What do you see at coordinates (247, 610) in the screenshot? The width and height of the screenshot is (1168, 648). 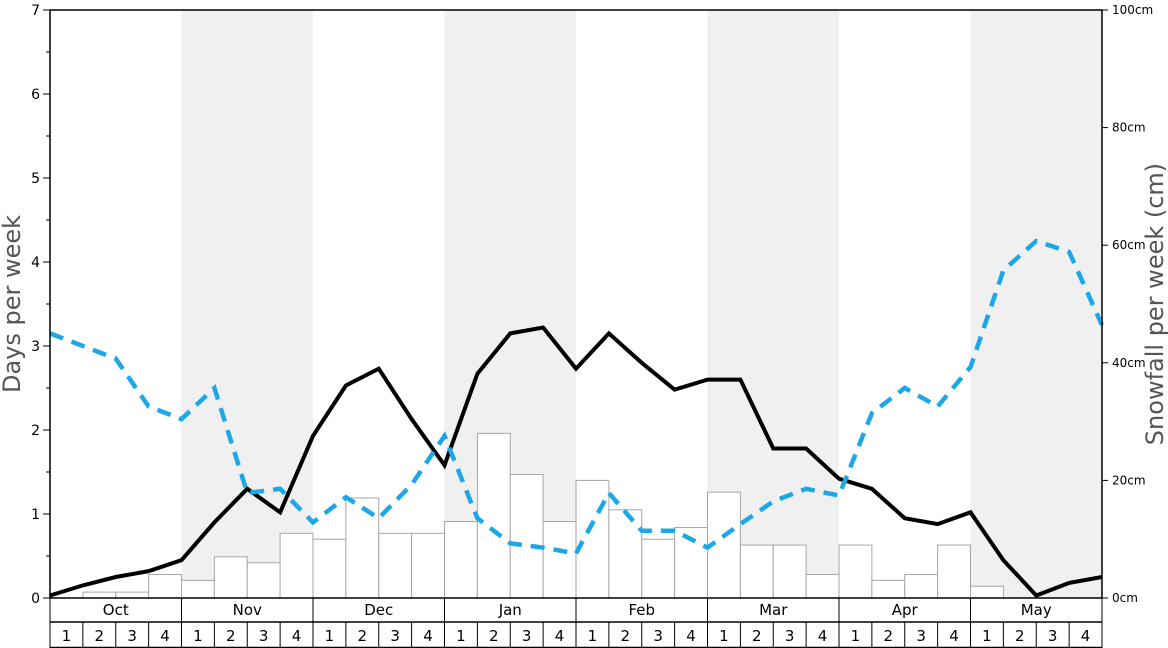 I see `month-label-nov: Nov` at bounding box center [247, 610].